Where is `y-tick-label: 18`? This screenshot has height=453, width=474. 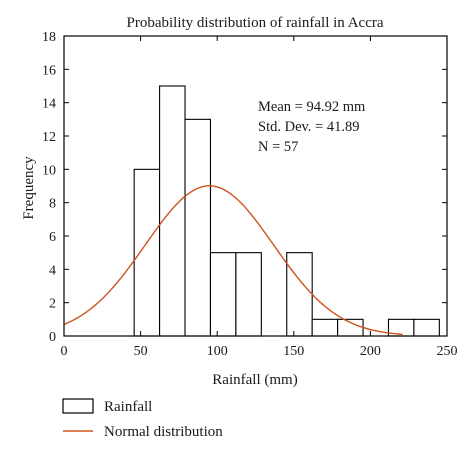 y-tick-label: 18 is located at coordinates (49, 37).